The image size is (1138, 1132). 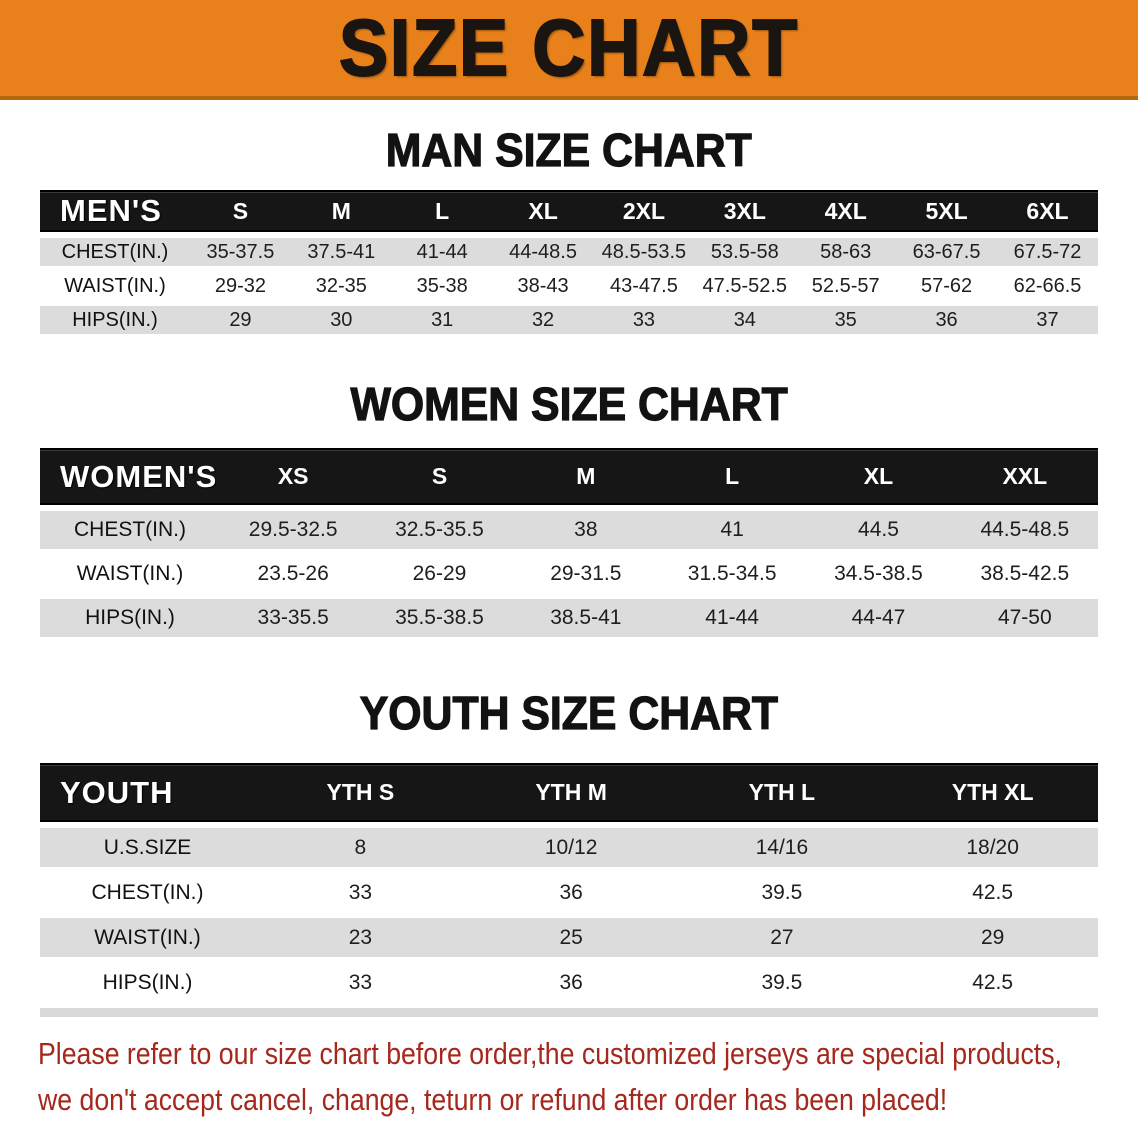 I want to click on size-value-cell: 32-35, so click(x=341, y=286).